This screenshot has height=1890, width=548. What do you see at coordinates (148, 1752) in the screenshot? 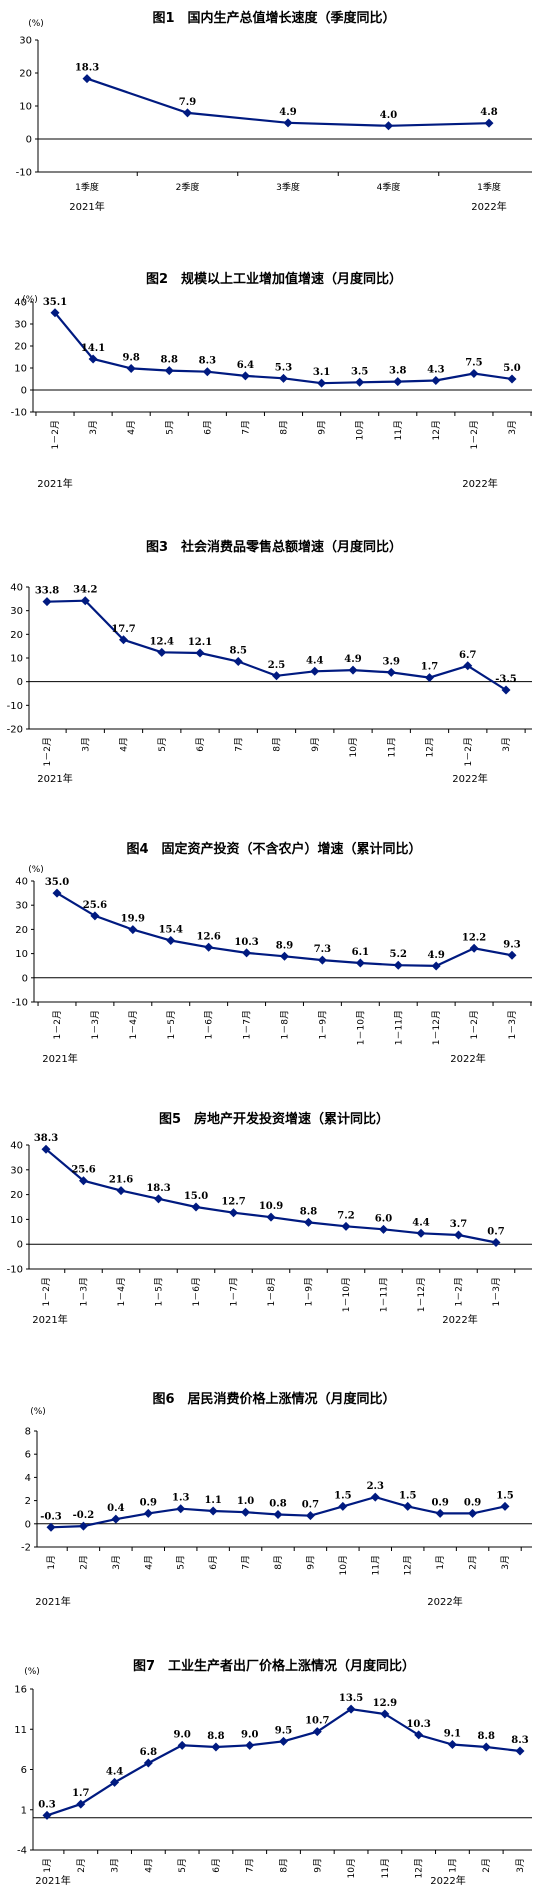
I see `data-label: 6.8` at bounding box center [148, 1752].